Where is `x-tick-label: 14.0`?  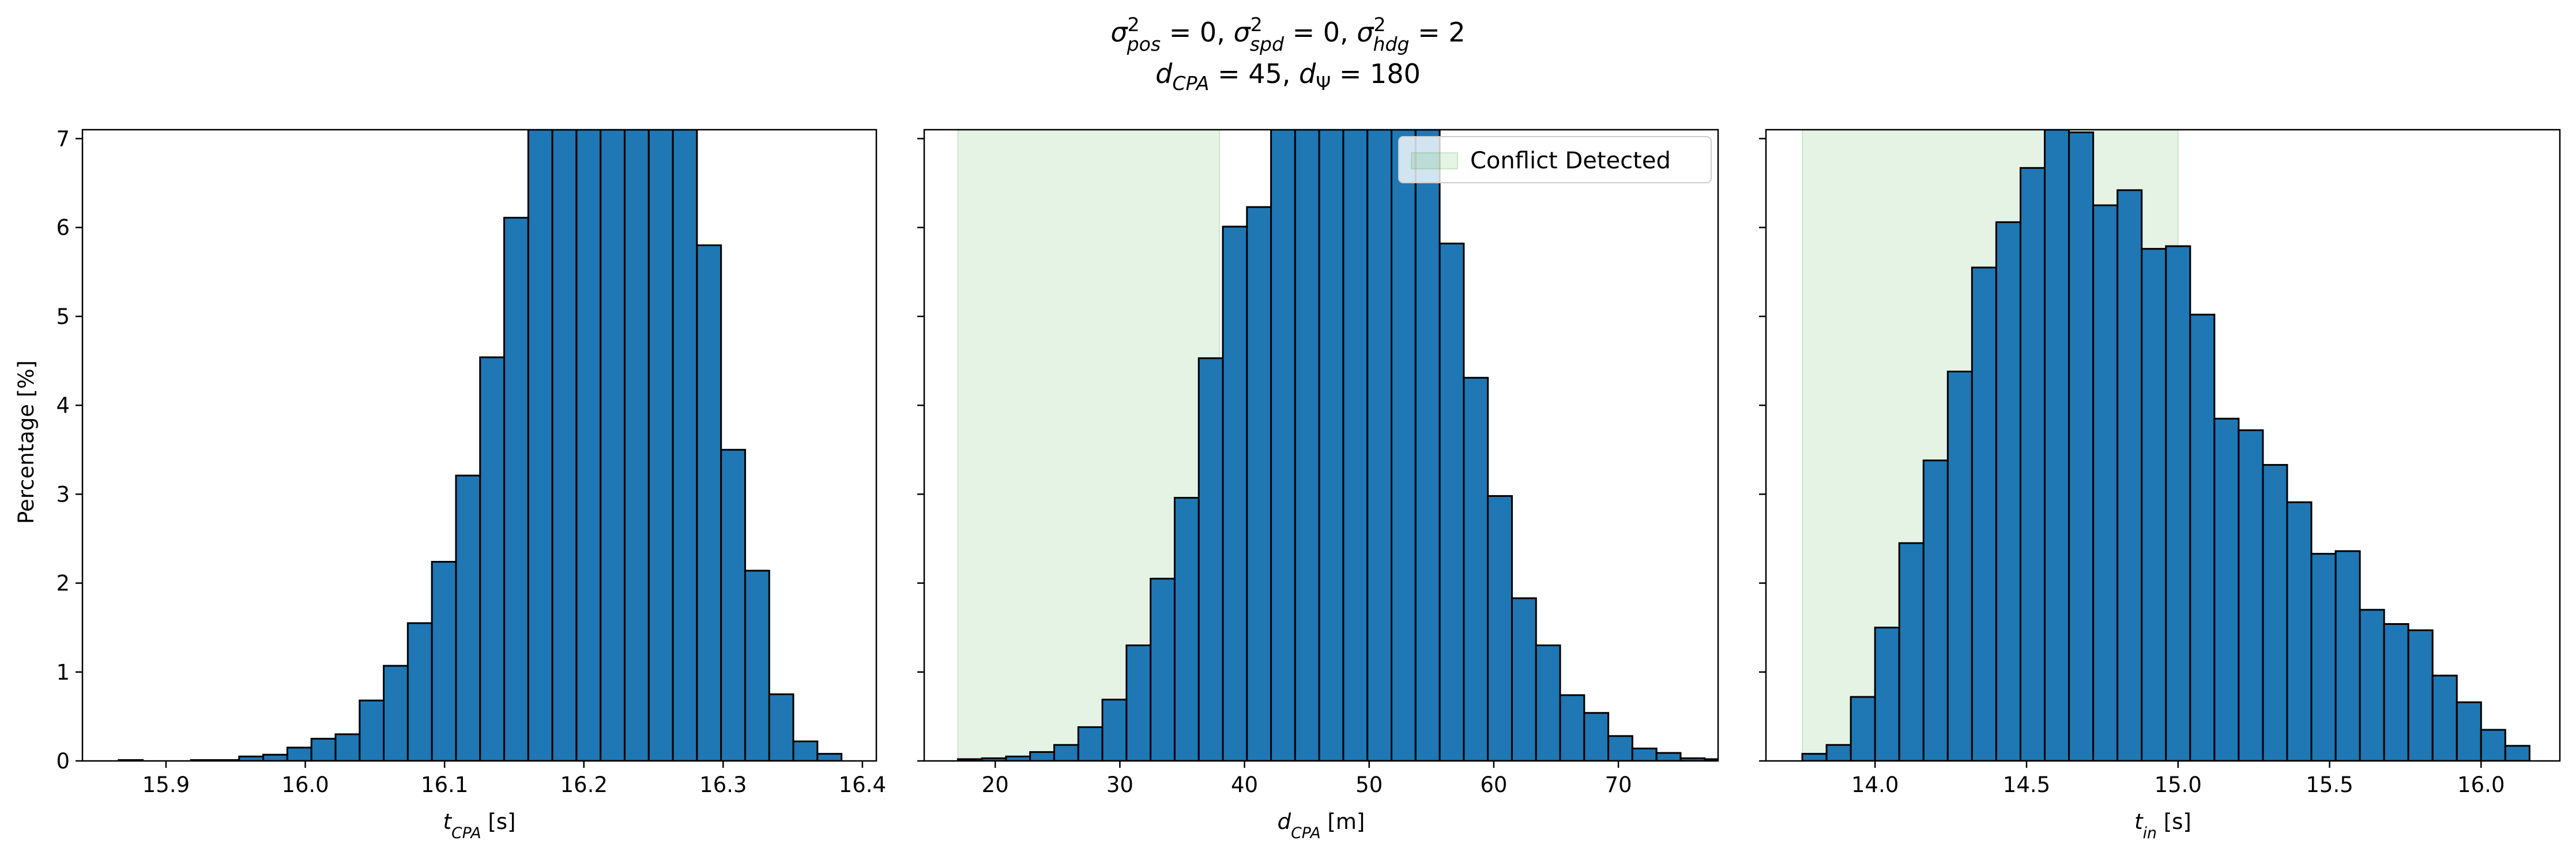
x-tick-label: 14.0 is located at coordinates (1875, 784).